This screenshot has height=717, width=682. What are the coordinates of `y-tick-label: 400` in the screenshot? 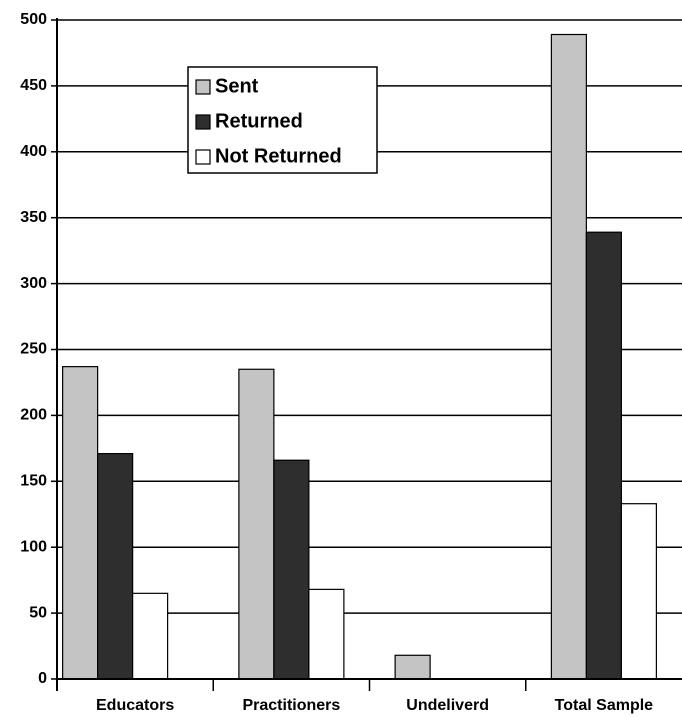 It's located at (33, 151).